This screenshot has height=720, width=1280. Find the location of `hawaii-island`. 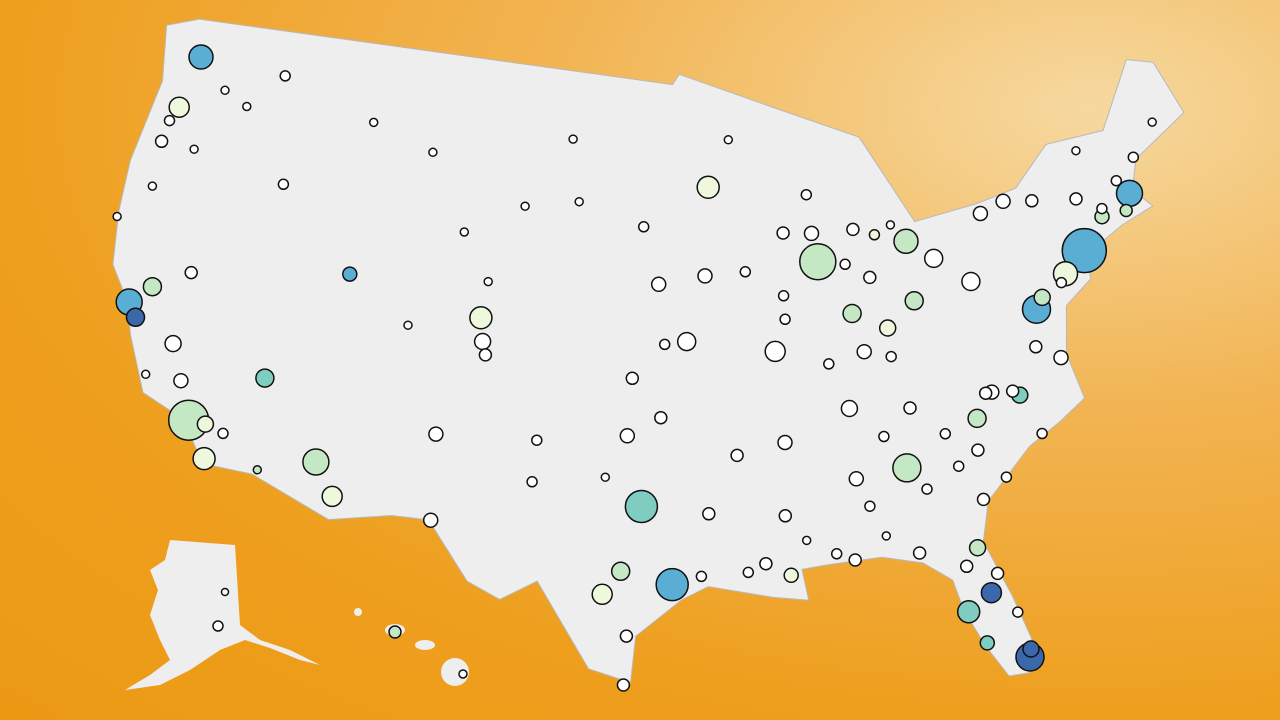

hawaii-island is located at coordinates (425, 645).